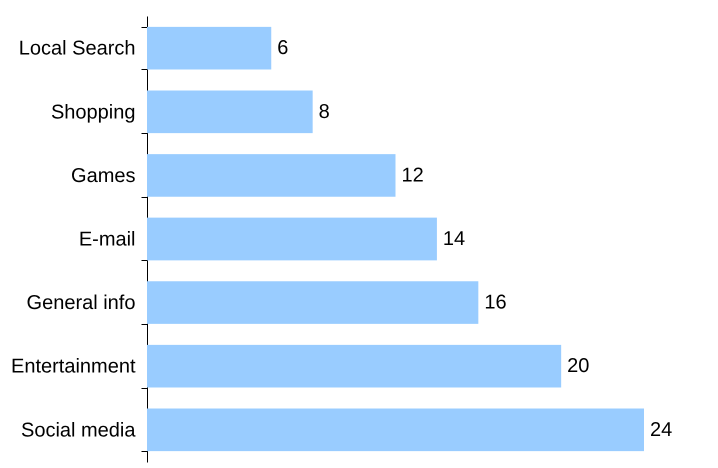 The image size is (718, 468). Describe the element at coordinates (107, 239) in the screenshot. I see `y-tick-label: E-mail` at that location.